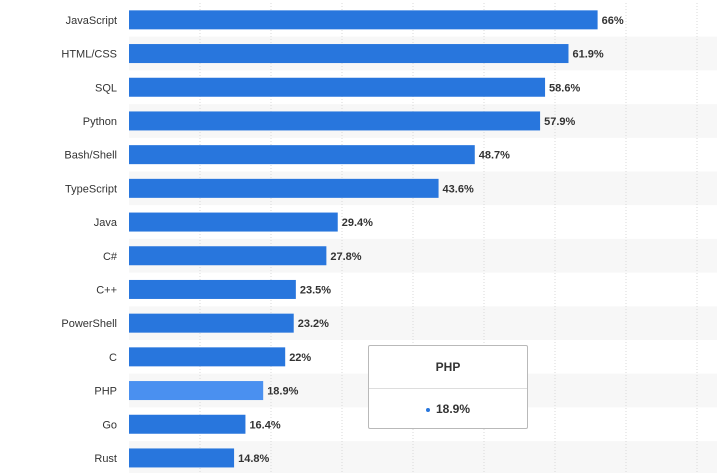 This screenshot has width=717, height=473. What do you see at coordinates (253, 459) in the screenshot?
I see `value-label: 14.8%` at bounding box center [253, 459].